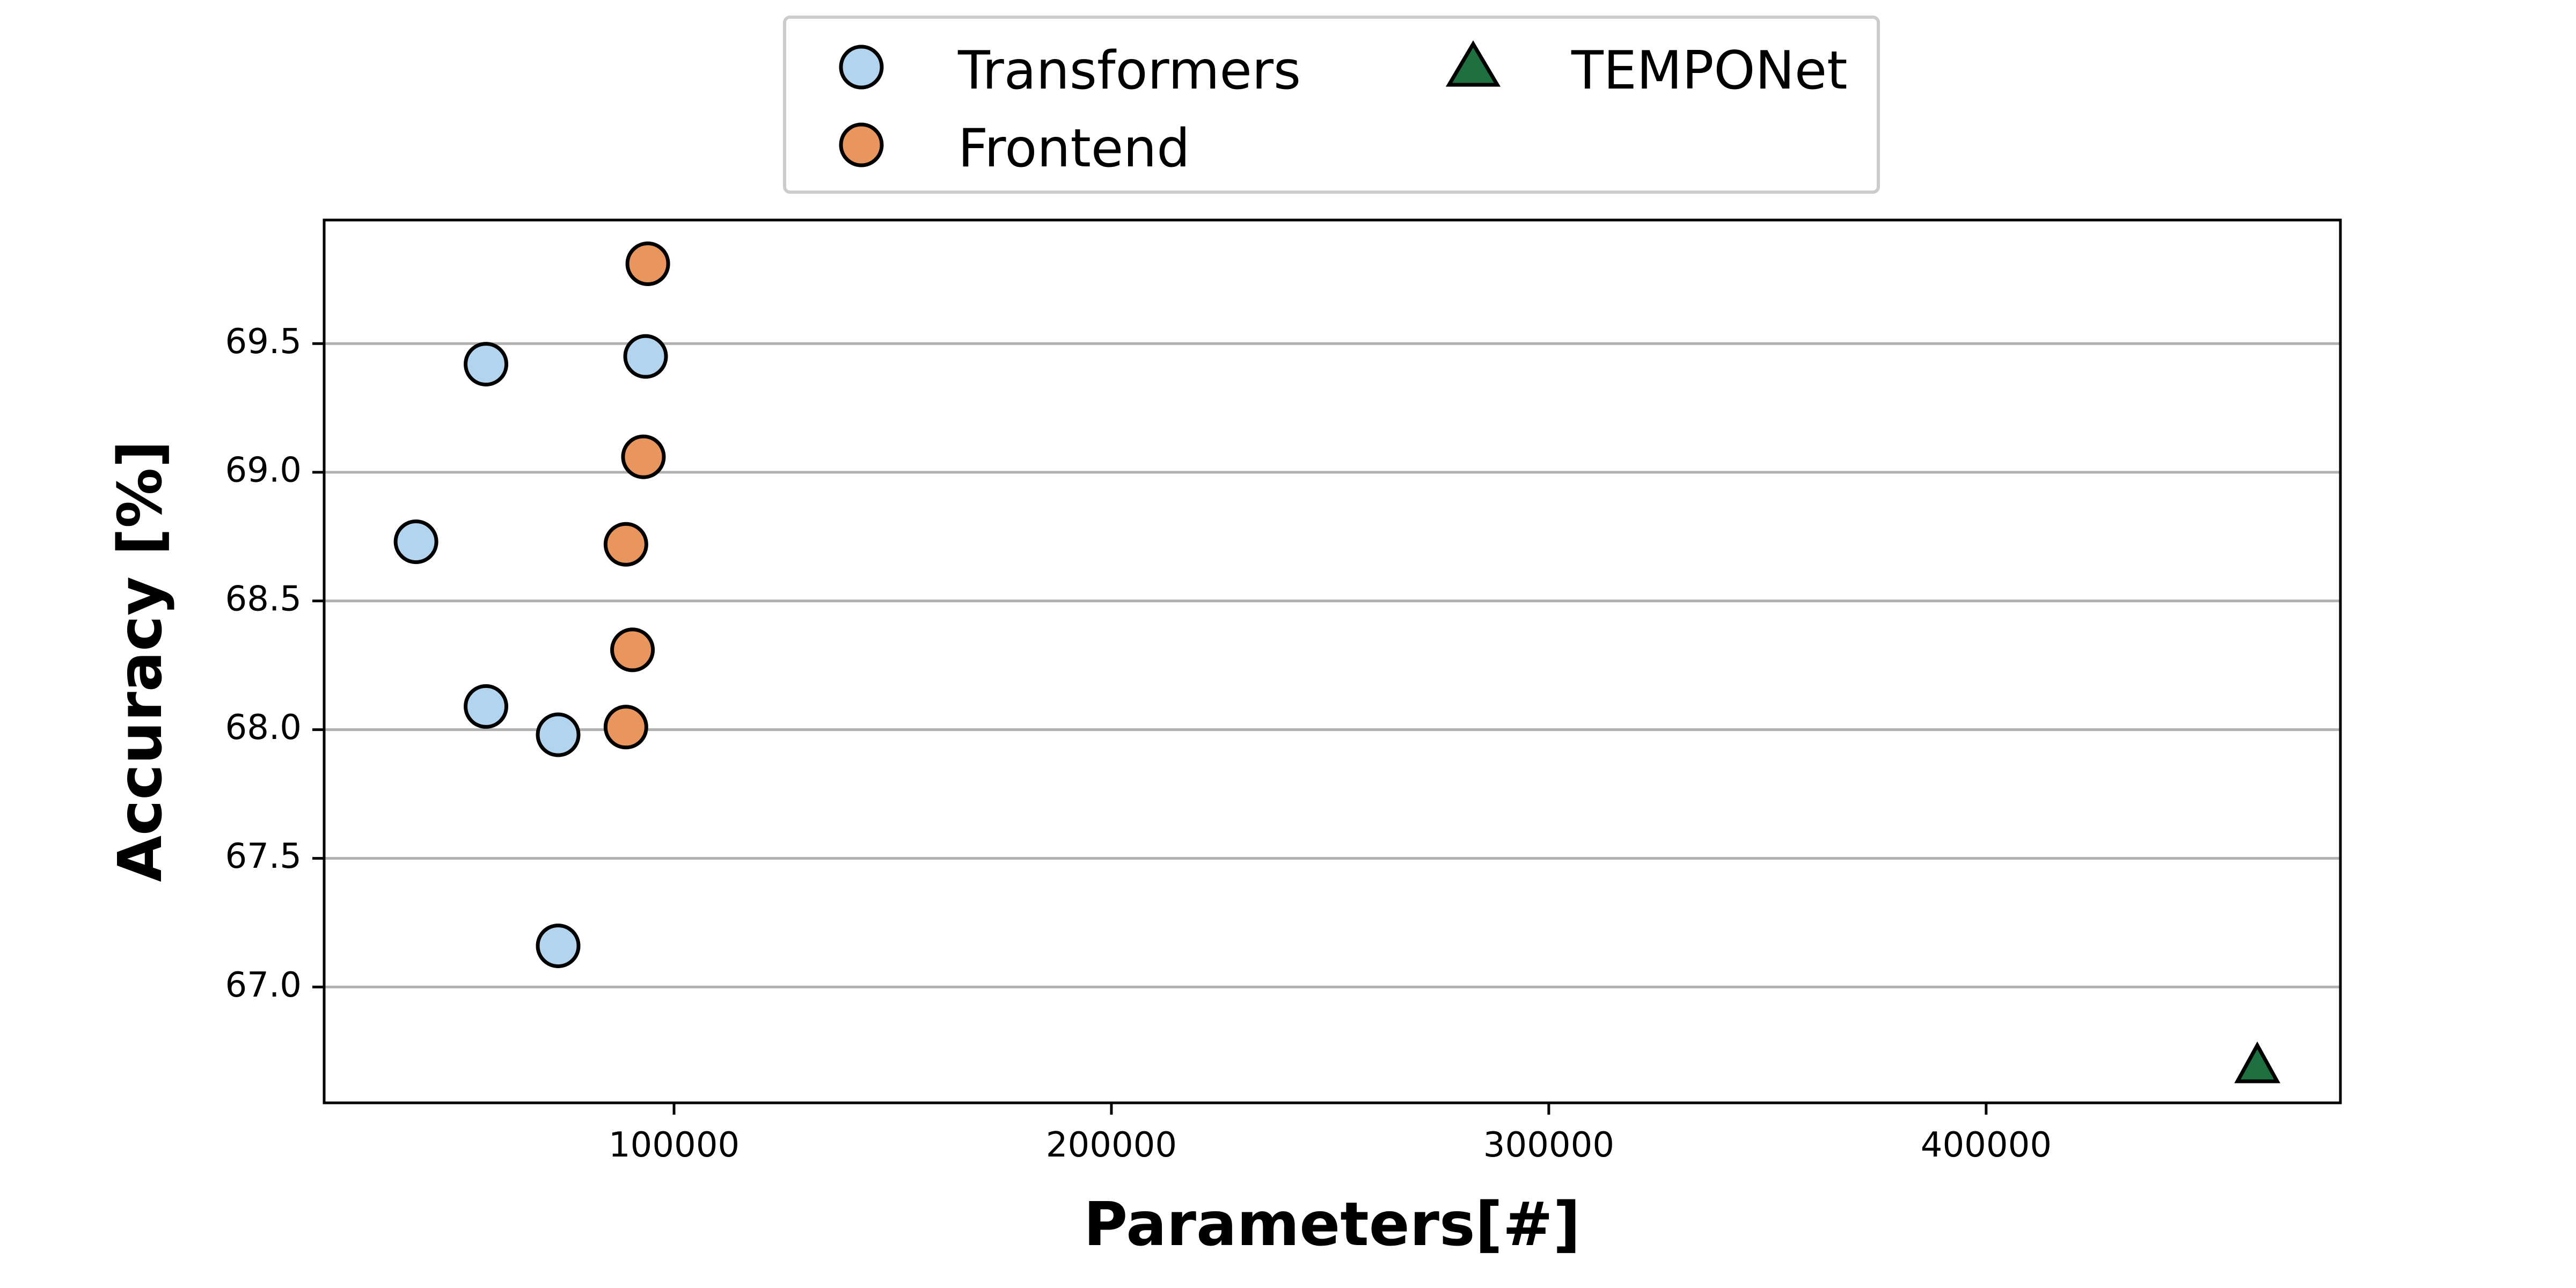 The image size is (2576, 1288). Describe the element at coordinates (861, 144) in the screenshot. I see `legend-marker-frontend` at that location.